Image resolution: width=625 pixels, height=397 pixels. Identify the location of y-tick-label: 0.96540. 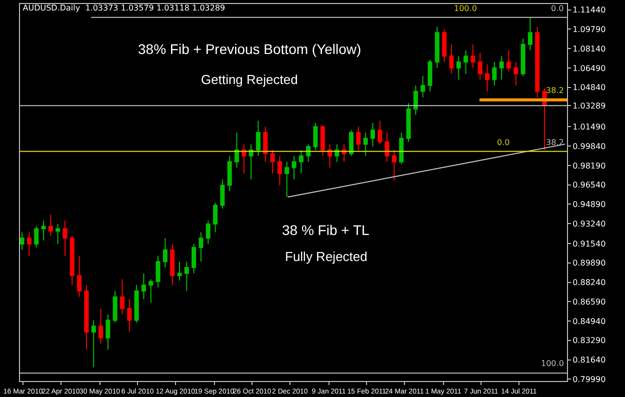
(589, 185).